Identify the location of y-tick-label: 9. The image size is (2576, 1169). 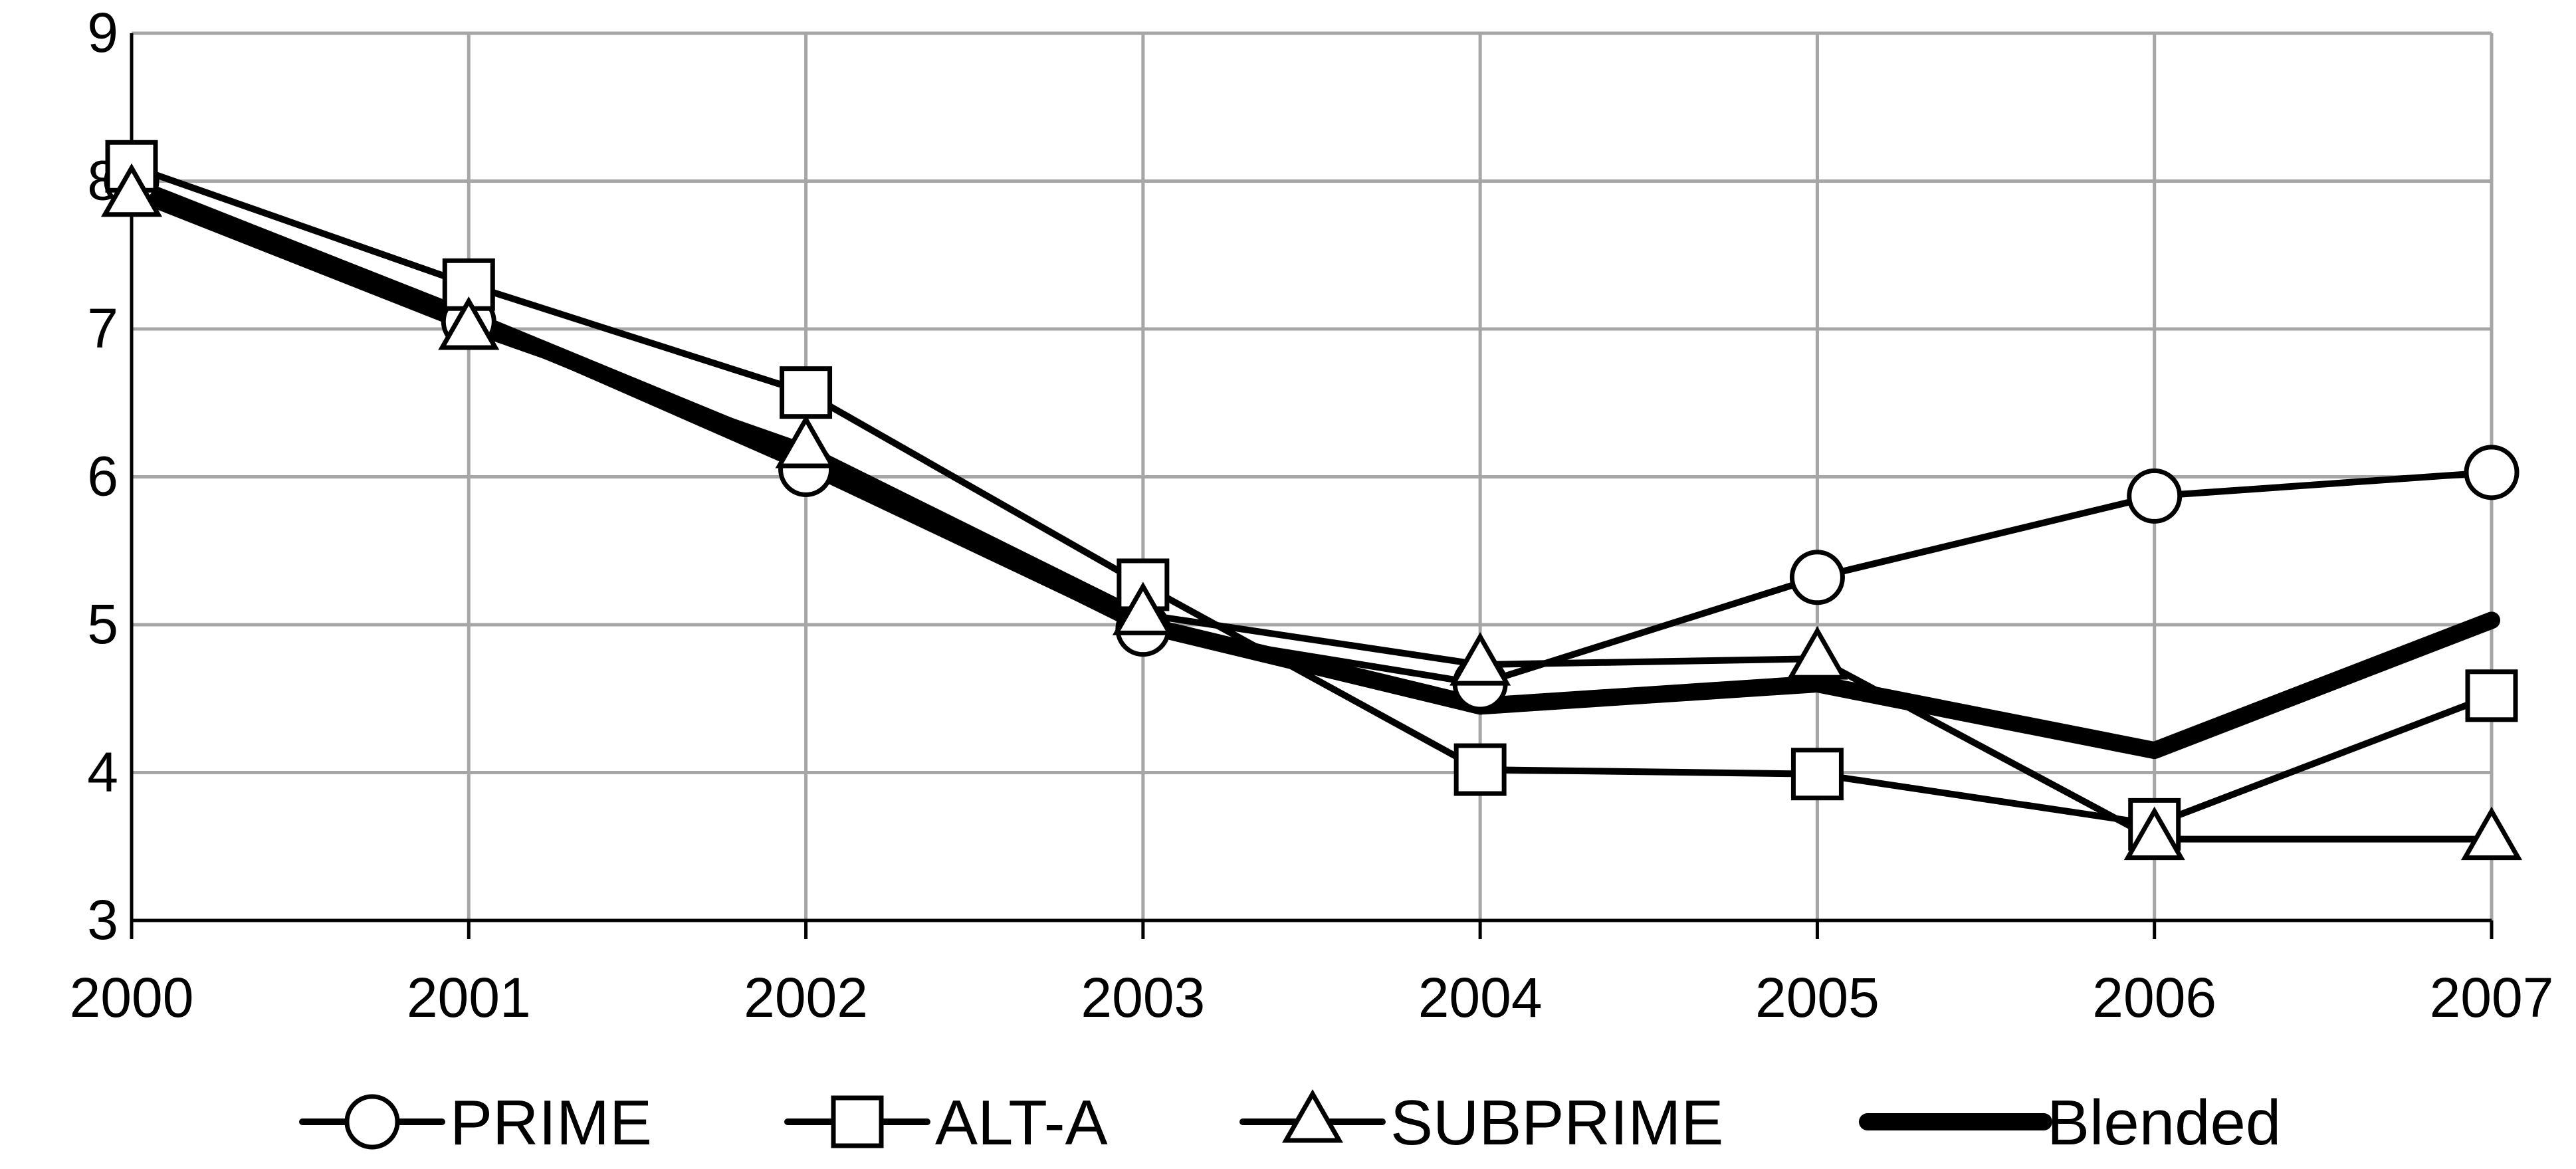
(102, 32).